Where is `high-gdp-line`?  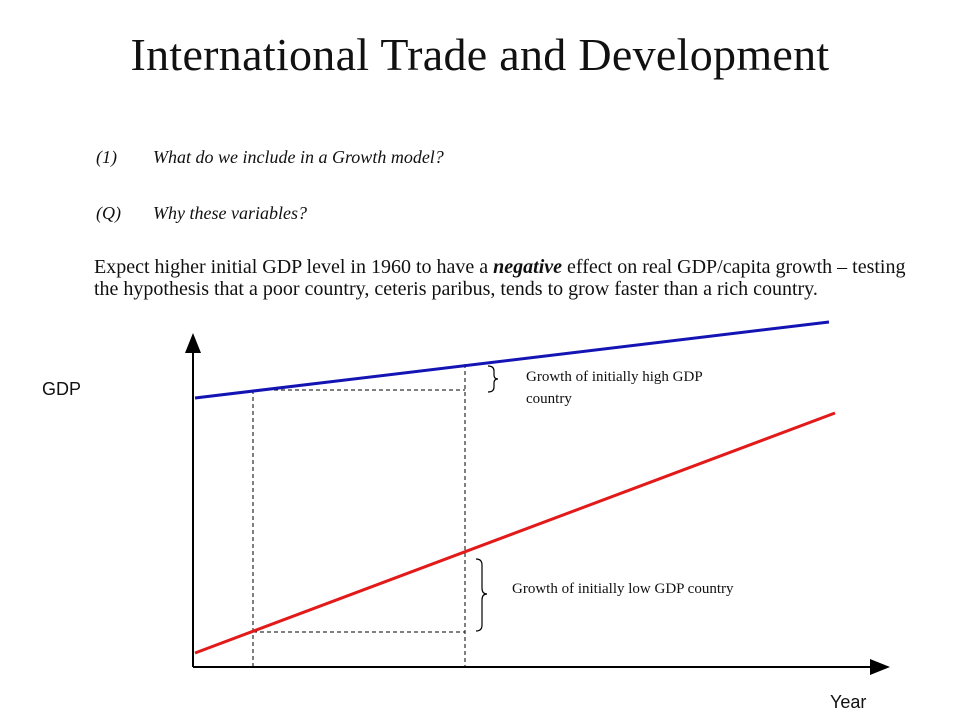
high-gdp-line is located at coordinates (512, 360).